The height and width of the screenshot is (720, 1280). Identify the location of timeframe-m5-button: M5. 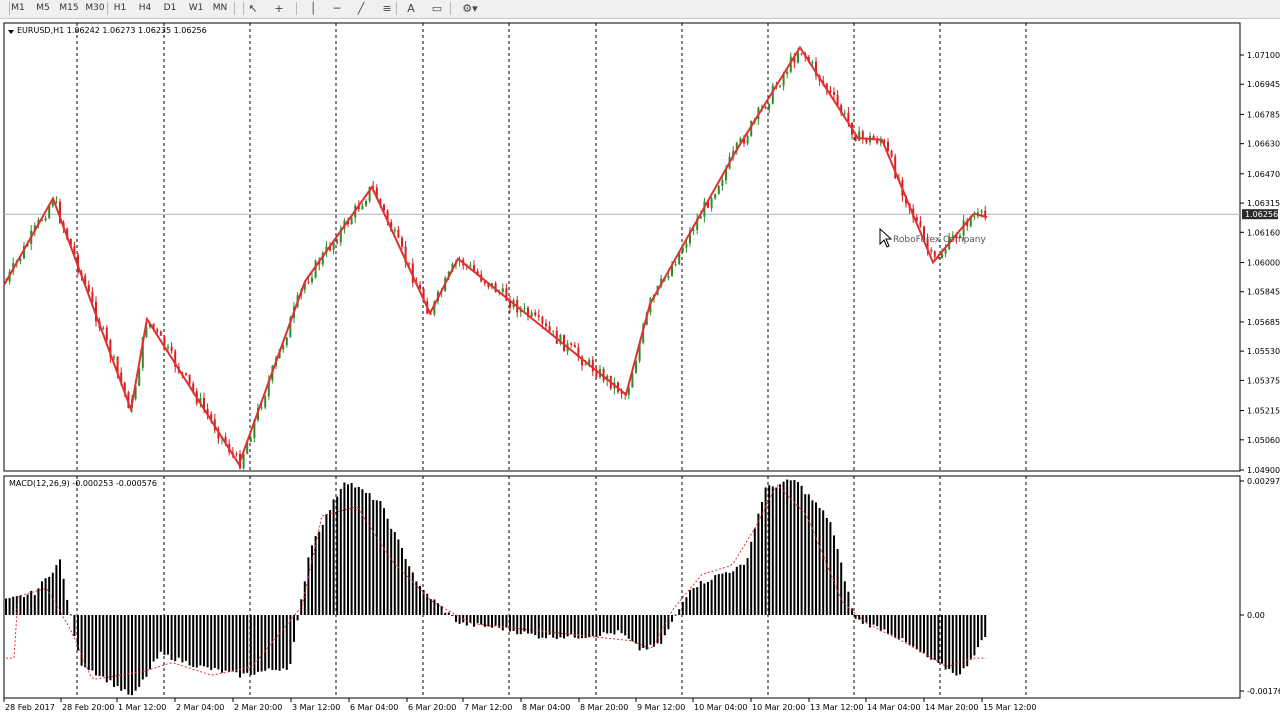
(43, 8).